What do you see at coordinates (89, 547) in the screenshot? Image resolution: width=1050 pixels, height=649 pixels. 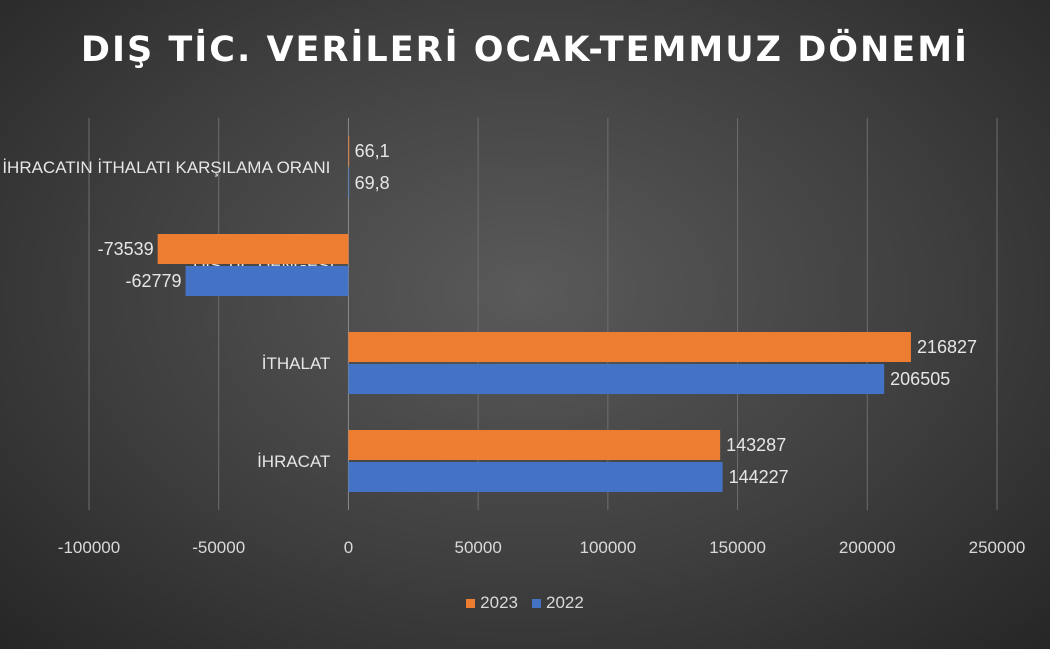 I see `x-tick-label: -100000` at bounding box center [89, 547].